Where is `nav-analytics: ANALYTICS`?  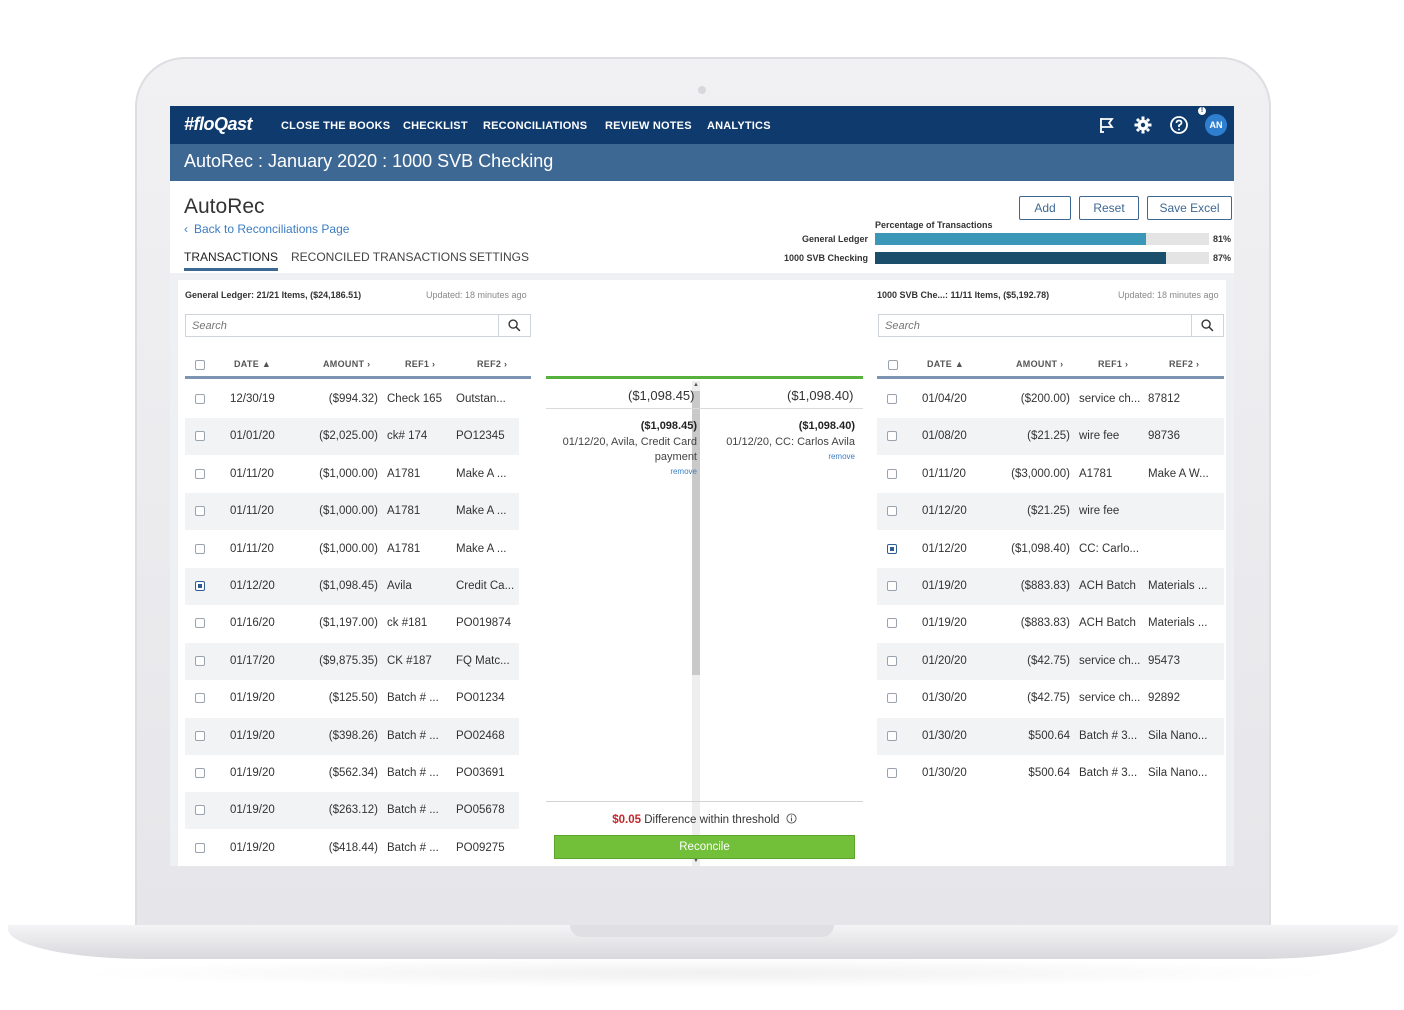 nav-analytics: ANALYTICS is located at coordinates (739, 126).